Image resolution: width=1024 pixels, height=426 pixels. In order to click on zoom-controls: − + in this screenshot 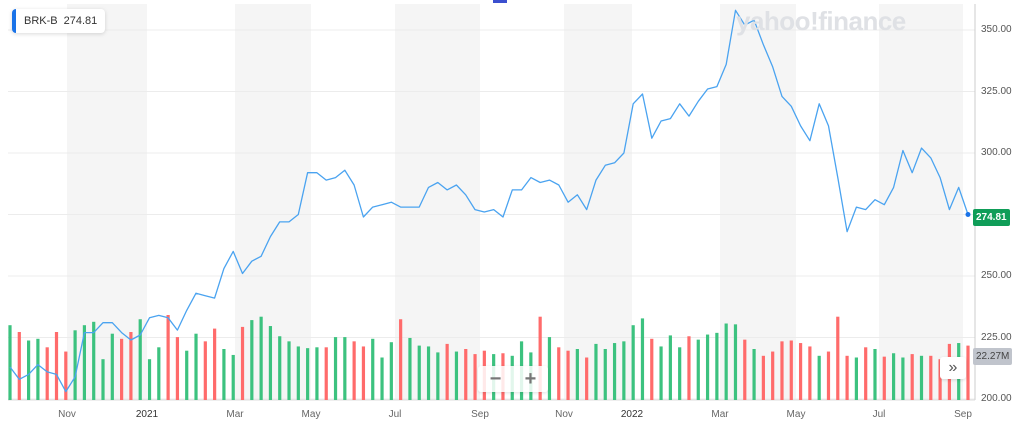, I will do `click(513, 379)`.